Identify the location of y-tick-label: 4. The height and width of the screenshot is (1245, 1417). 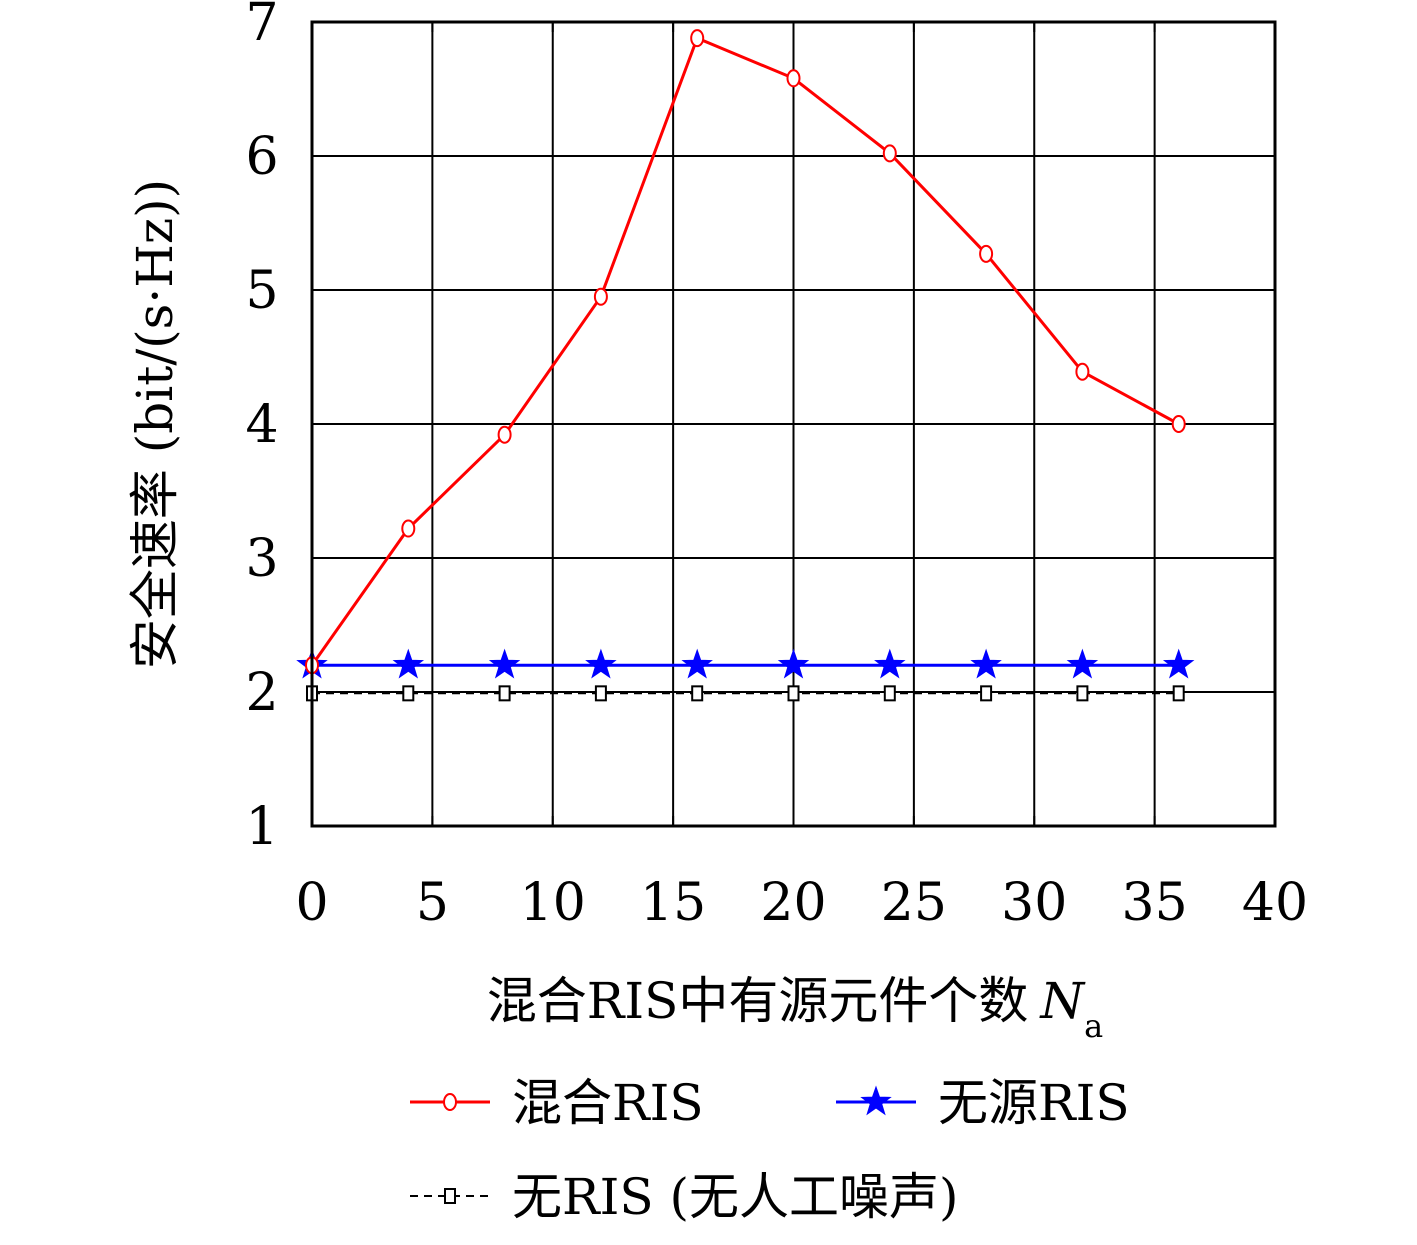
(261, 425).